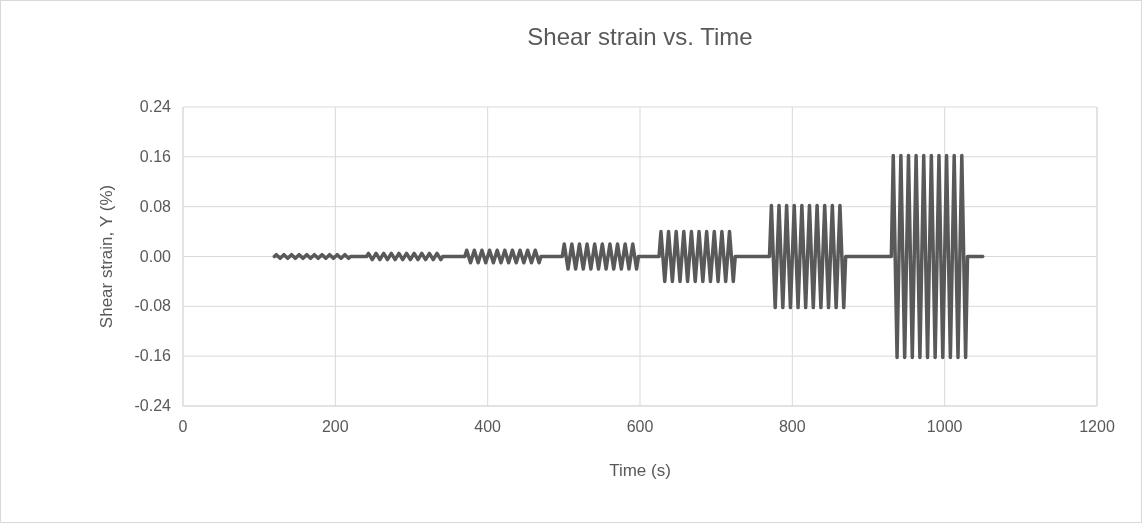 The height and width of the screenshot is (523, 1142). I want to click on y-tick-label: 0.00, so click(155, 256).